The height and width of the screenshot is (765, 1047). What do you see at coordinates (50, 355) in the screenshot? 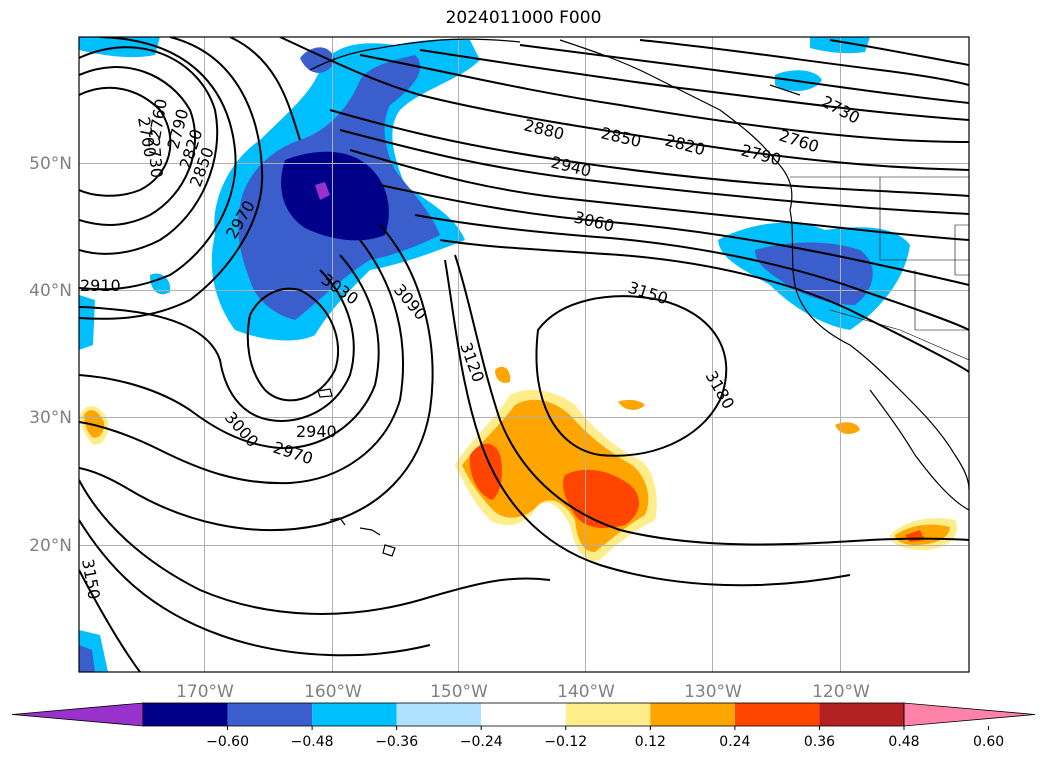
I see `latitude-ticks: 50°N 40°N 30°N 20°N` at bounding box center [50, 355].